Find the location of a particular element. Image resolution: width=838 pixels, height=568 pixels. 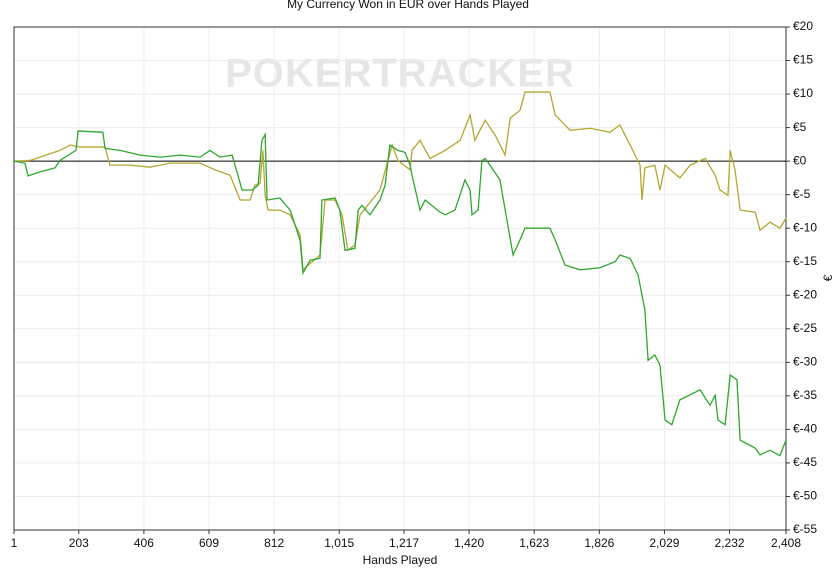

y-tick-label: €-55 is located at coordinates (805, 529).